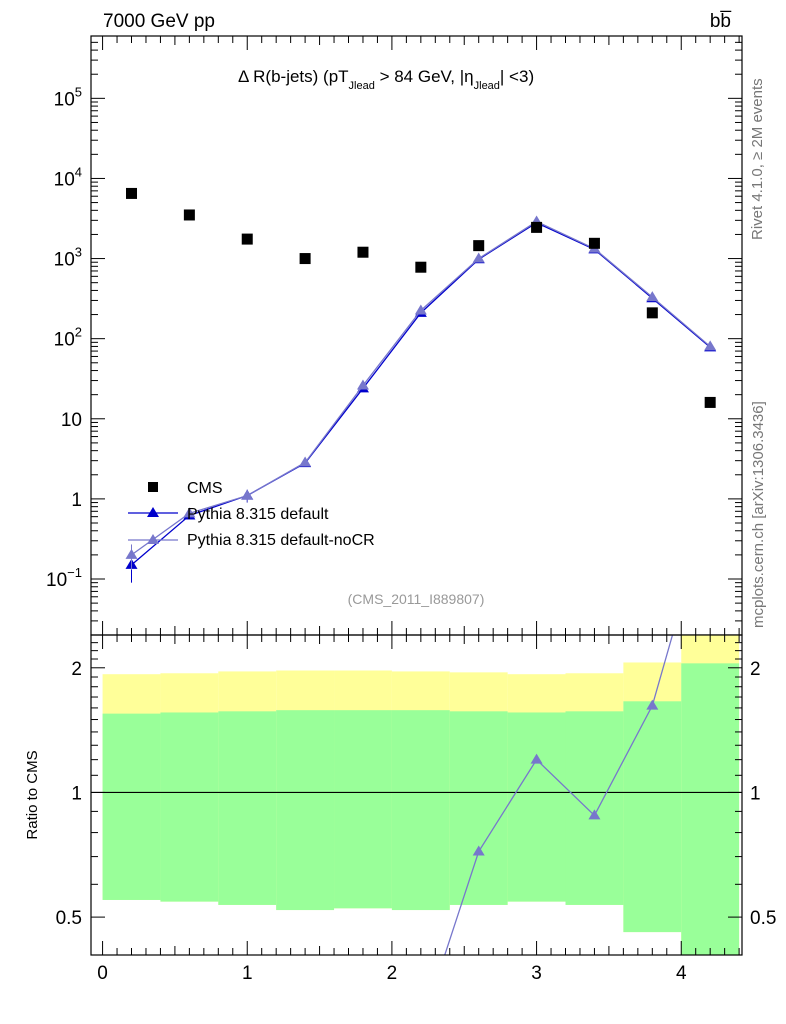  I want to click on y-tick-label: 10², so click(68, 338).